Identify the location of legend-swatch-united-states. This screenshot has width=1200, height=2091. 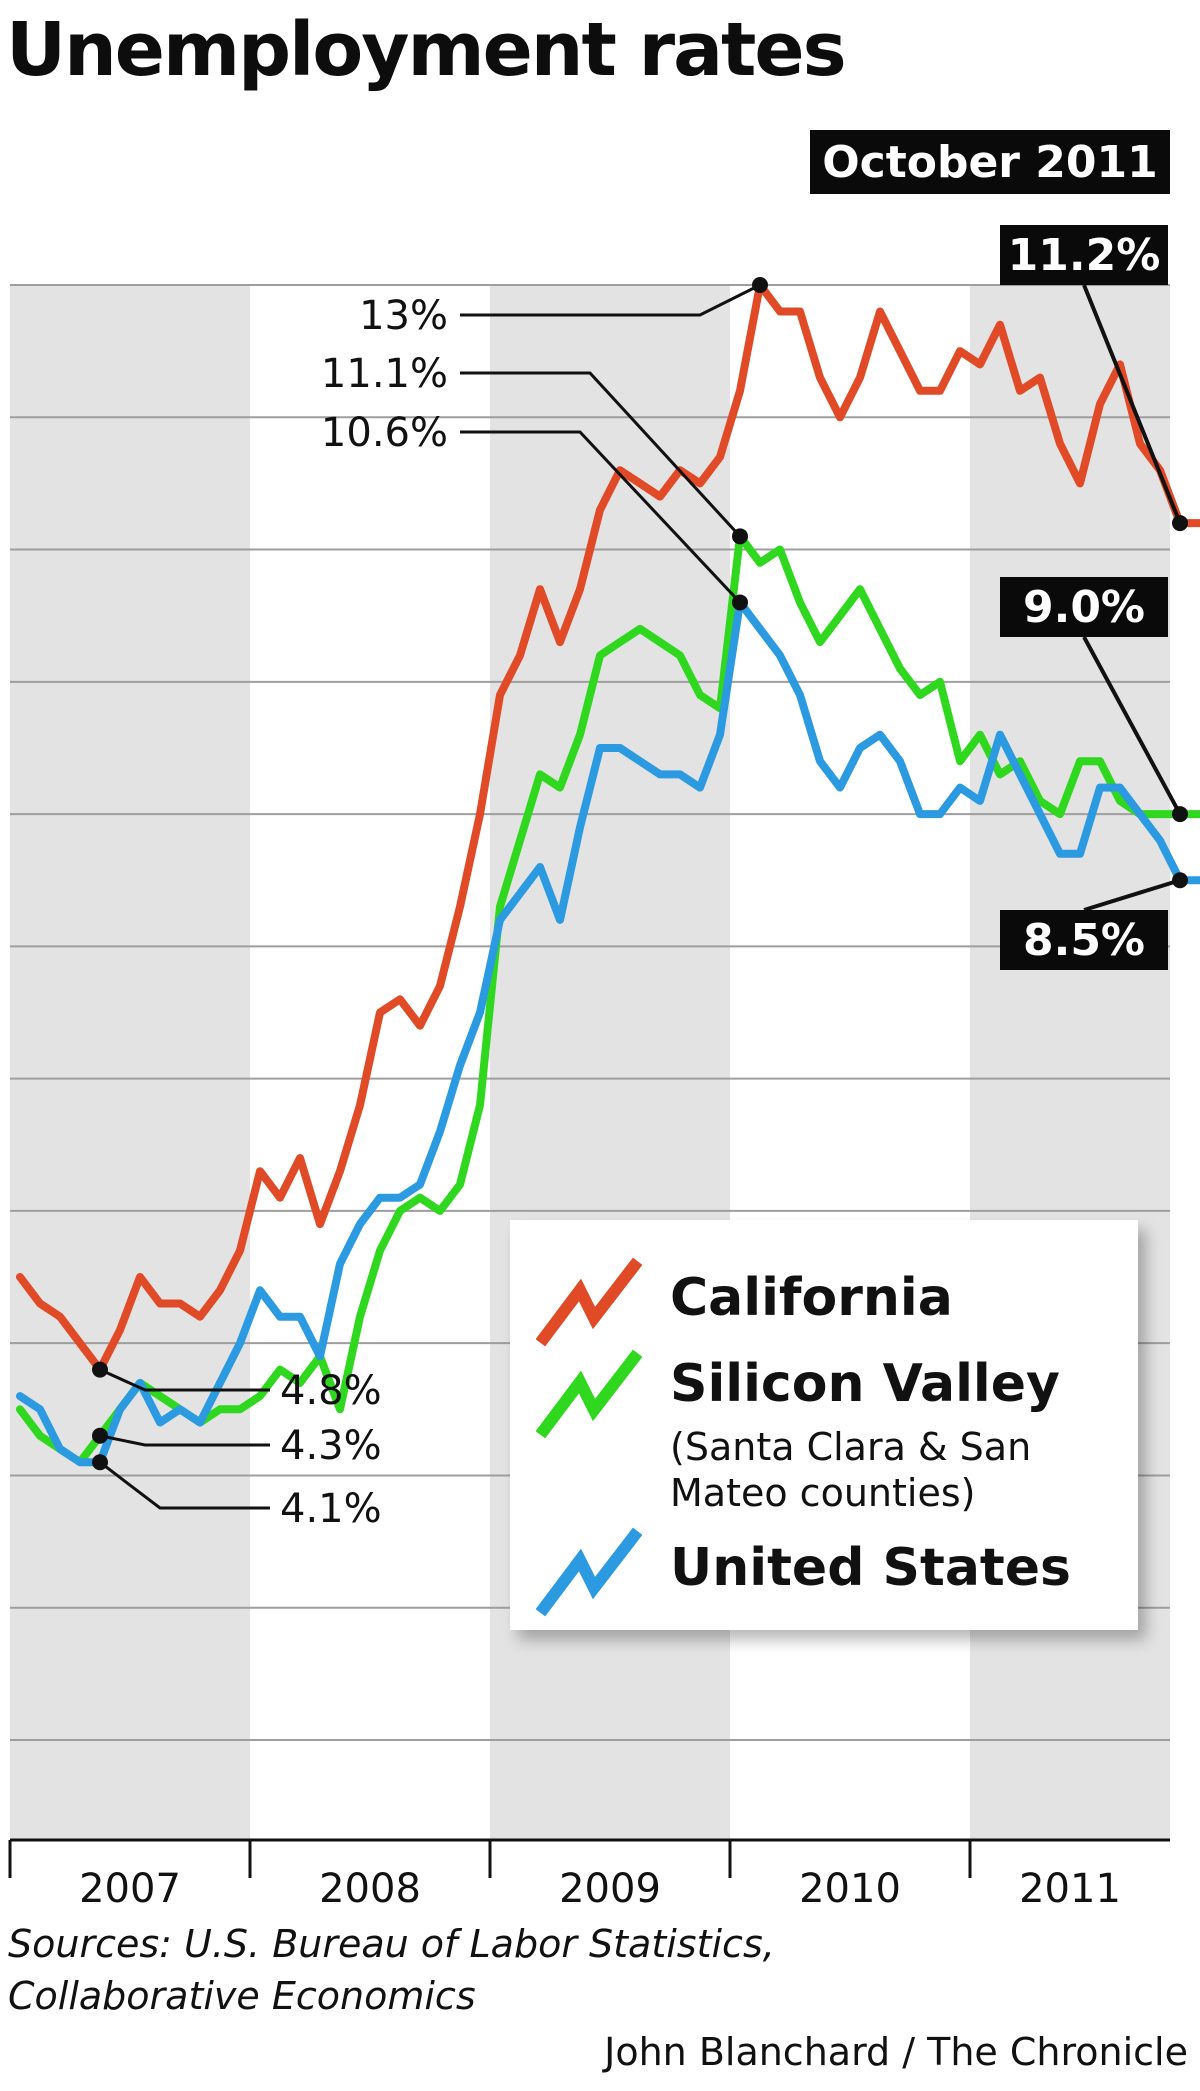
(589, 1572).